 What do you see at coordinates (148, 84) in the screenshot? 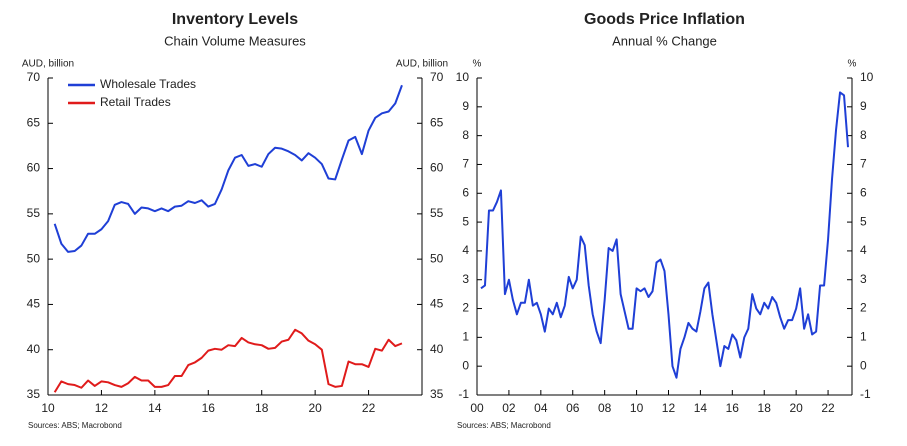
I see `legend-label: Wholesale Trades` at bounding box center [148, 84].